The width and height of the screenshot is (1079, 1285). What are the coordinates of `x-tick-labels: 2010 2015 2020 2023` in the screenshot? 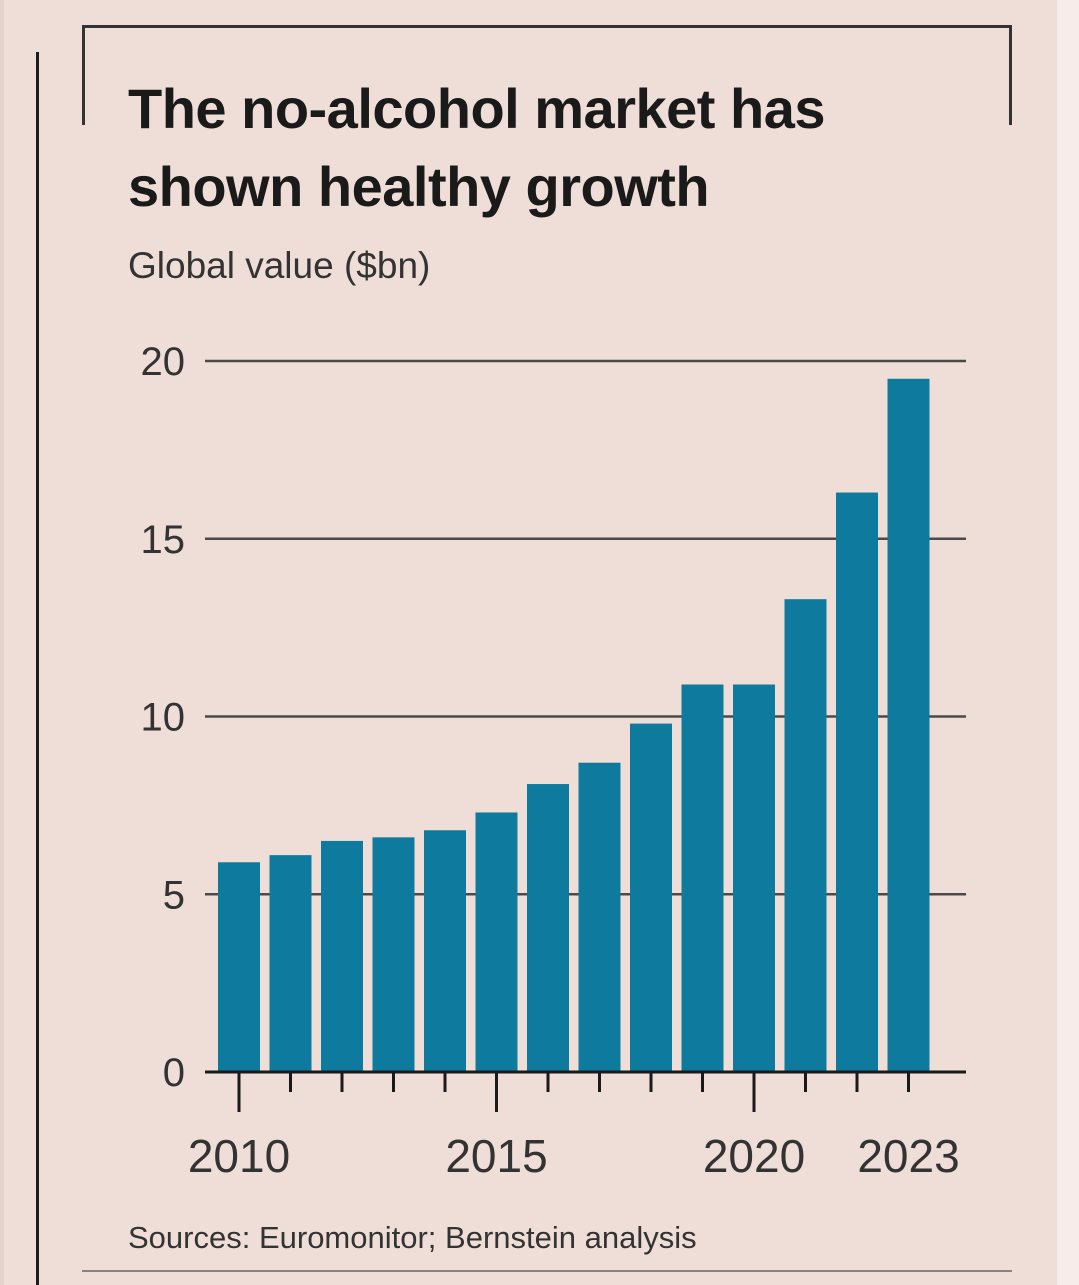 It's located at (574, 1156).